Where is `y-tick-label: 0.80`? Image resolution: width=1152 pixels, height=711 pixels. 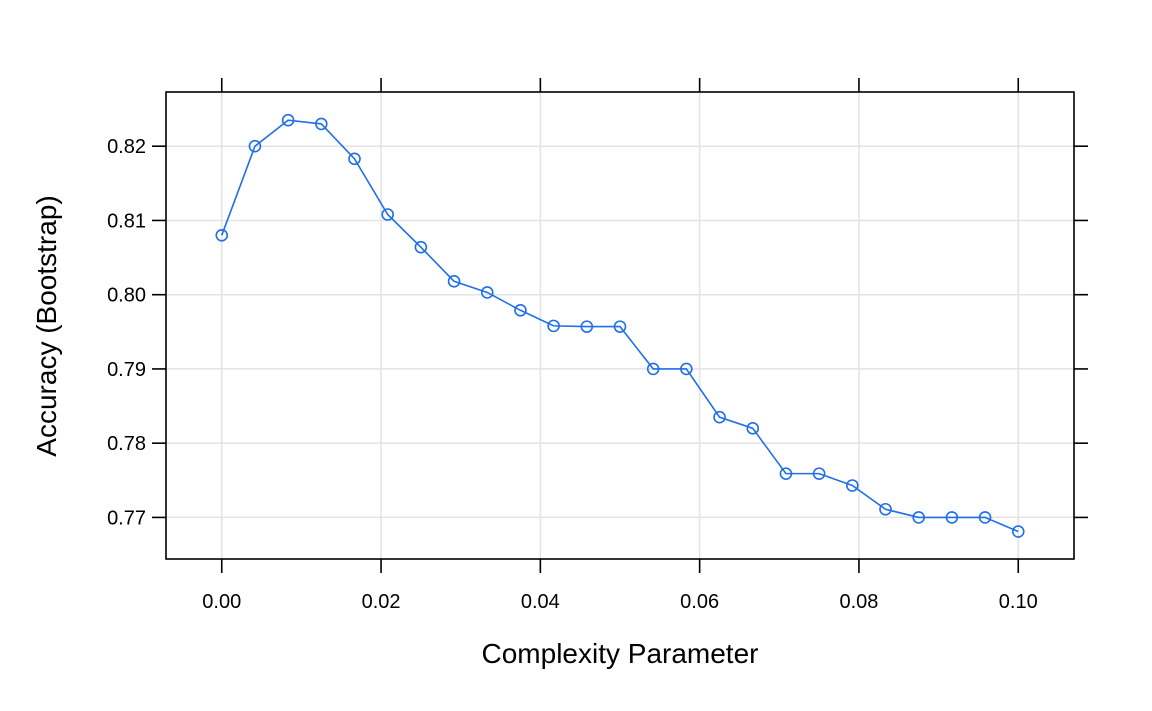
y-tick-label: 0.80 is located at coordinates (126, 296).